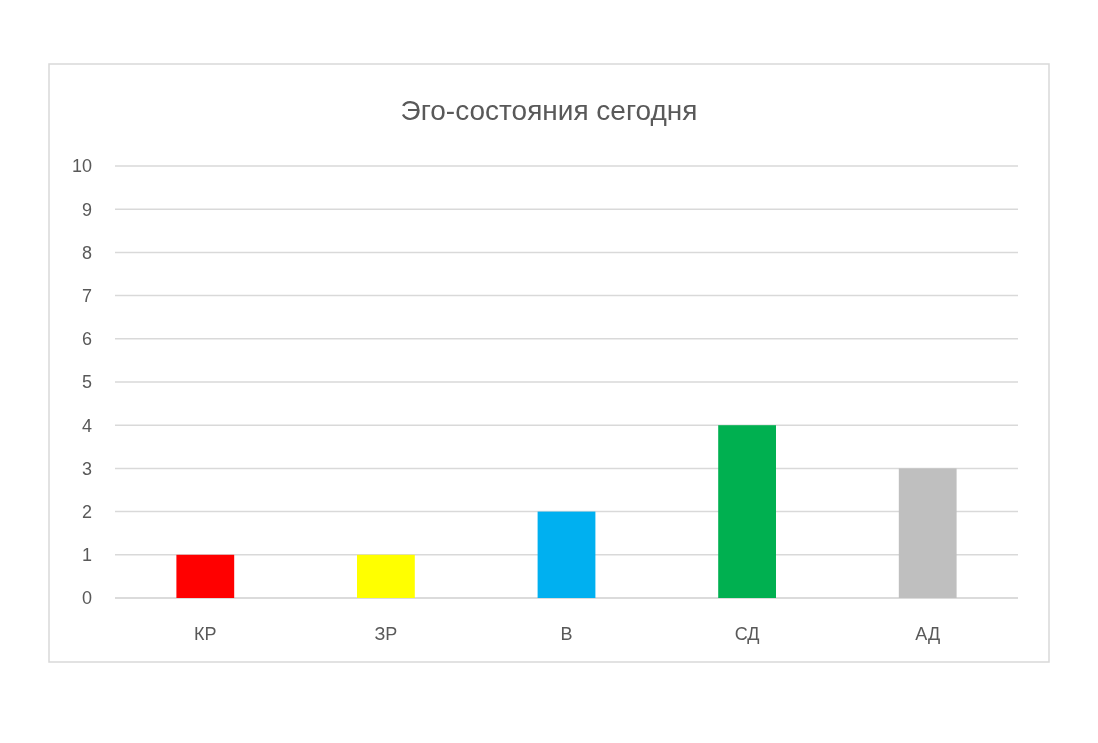 The width and height of the screenshot is (1098, 743). I want to click on y-tick-label: 5, so click(86, 382).